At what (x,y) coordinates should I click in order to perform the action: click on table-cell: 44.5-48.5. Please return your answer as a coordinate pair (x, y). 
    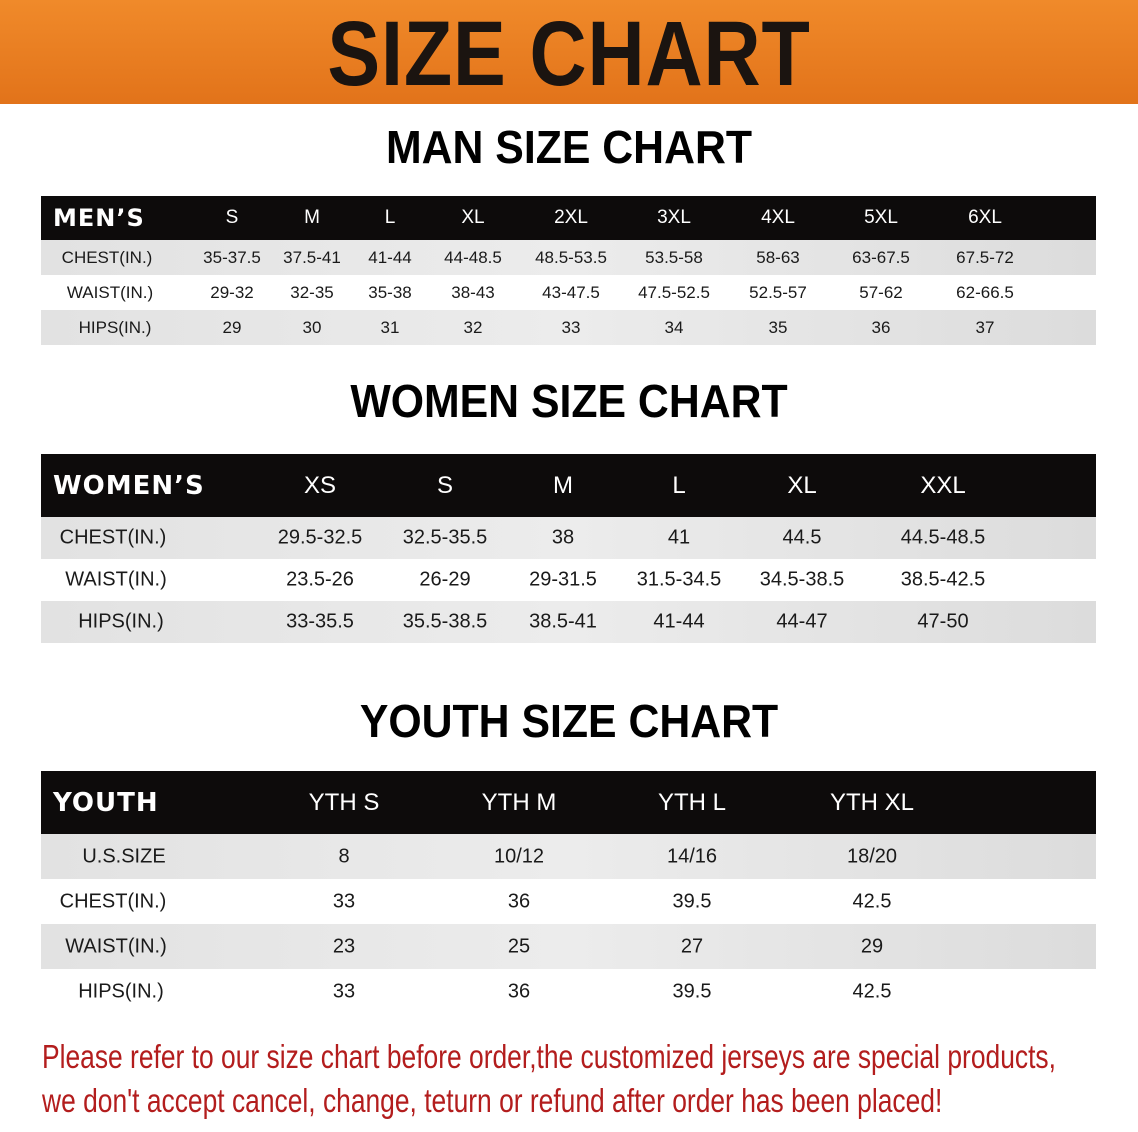
    Looking at the image, I should click on (943, 537).